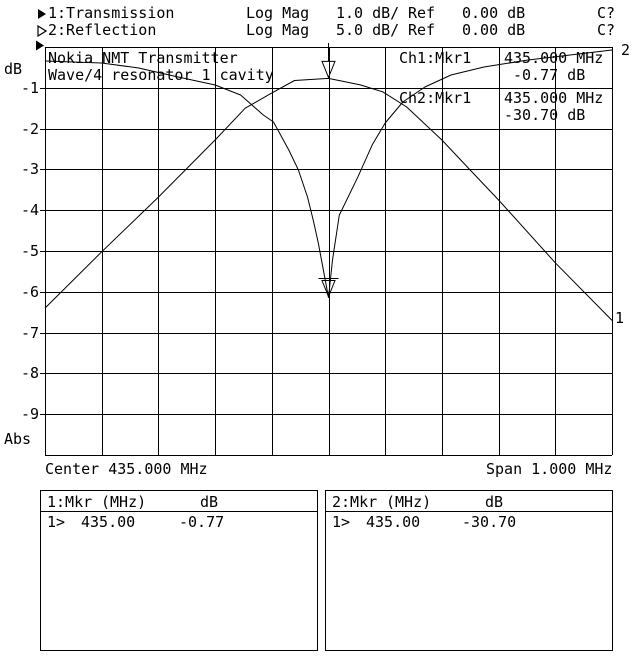 Image resolution: width=640 pixels, height=659 pixels. What do you see at coordinates (469, 511) in the screenshot?
I see `marker-table-2-separator` at bounding box center [469, 511].